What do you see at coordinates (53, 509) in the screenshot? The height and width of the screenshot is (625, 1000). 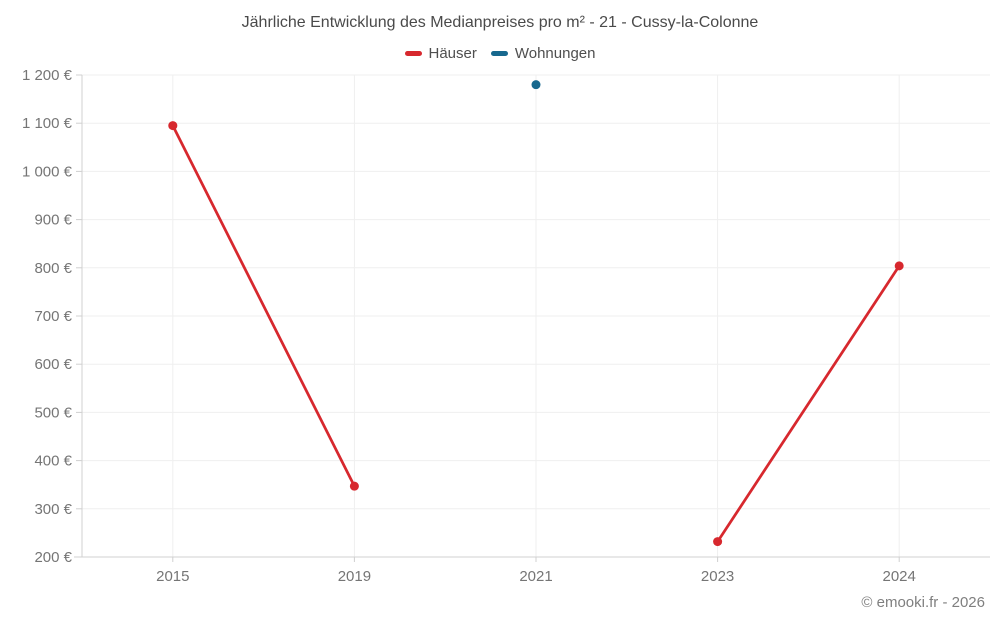 I see `y-tick-label: 300 €` at bounding box center [53, 509].